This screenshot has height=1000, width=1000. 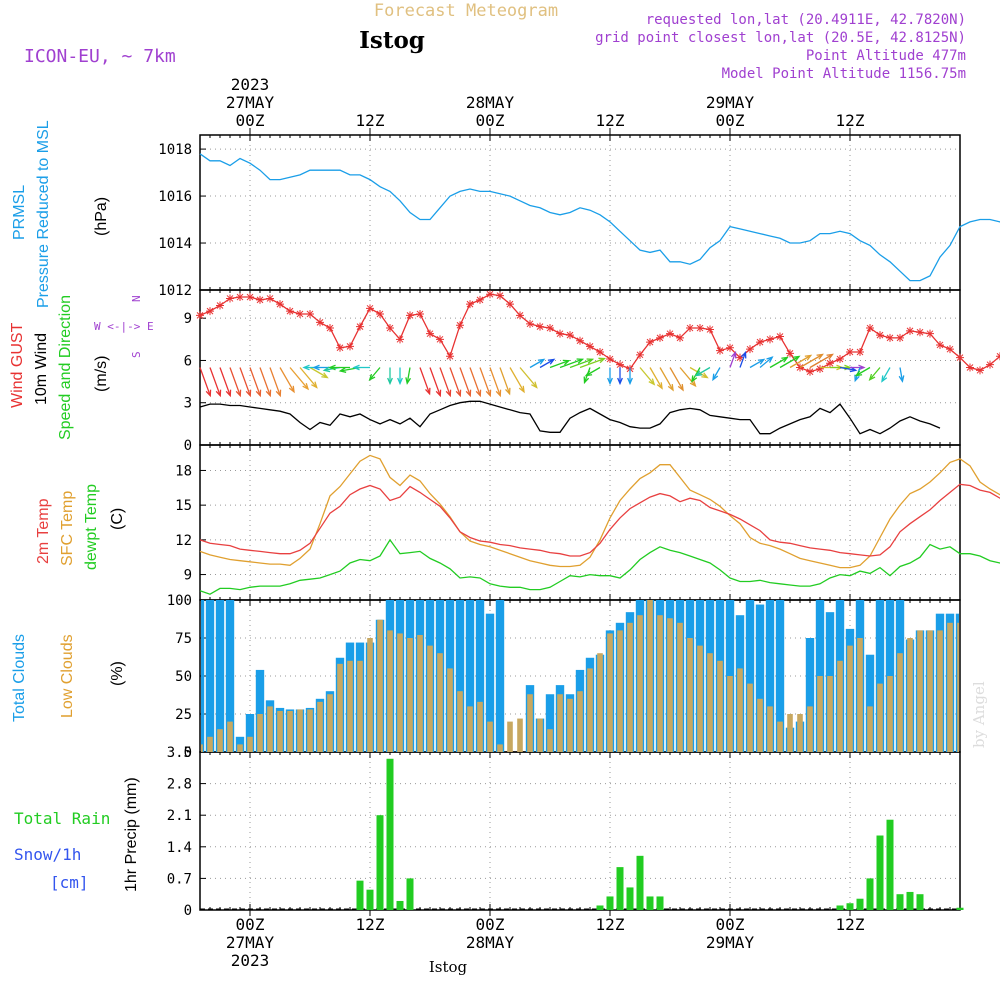 What do you see at coordinates (117, 673) in the screenshot?
I see `clouds-unit-label: (%)` at bounding box center [117, 673].